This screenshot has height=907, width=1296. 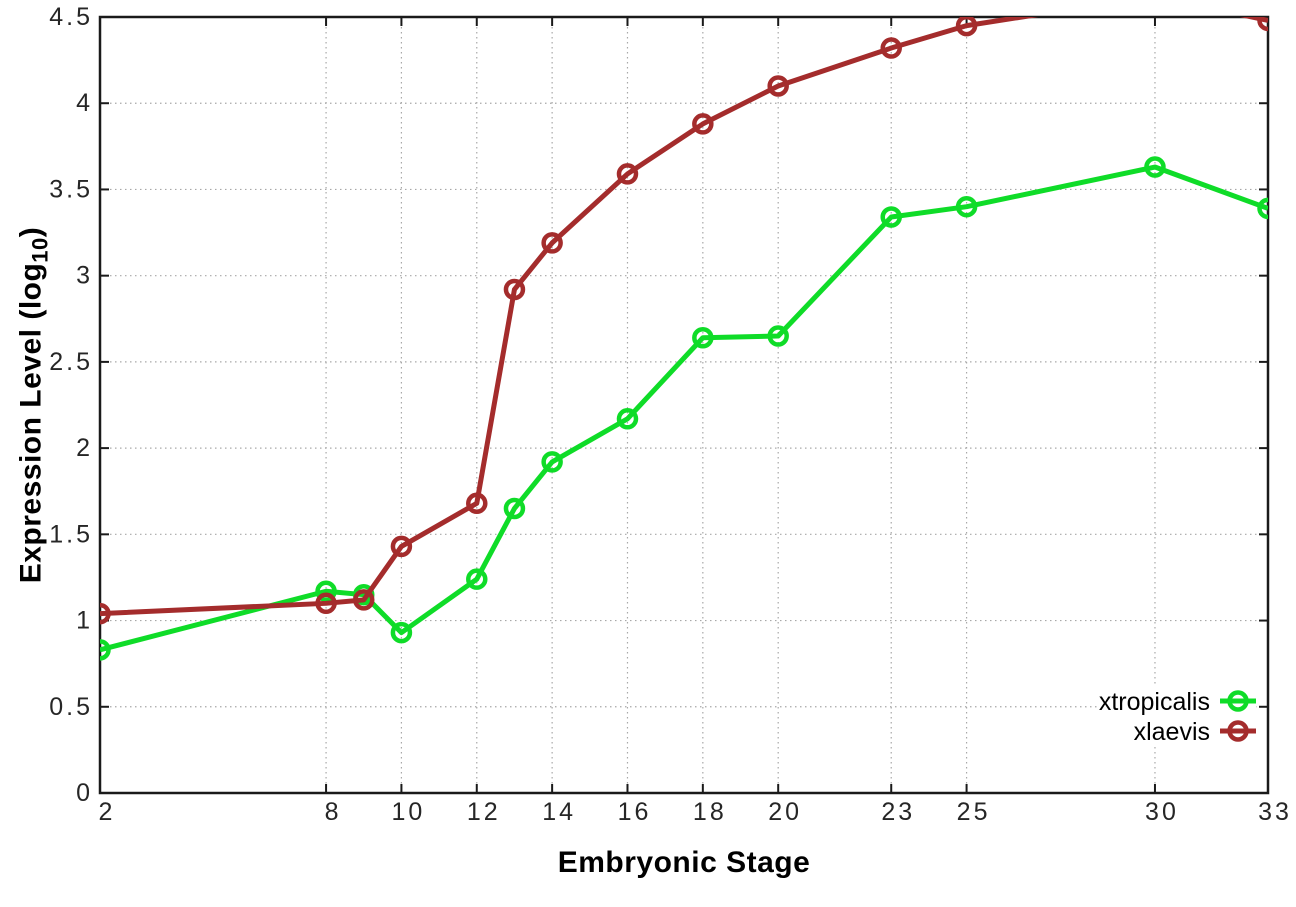 What do you see at coordinates (107, 812) in the screenshot?
I see `x-tick-label: 2` at bounding box center [107, 812].